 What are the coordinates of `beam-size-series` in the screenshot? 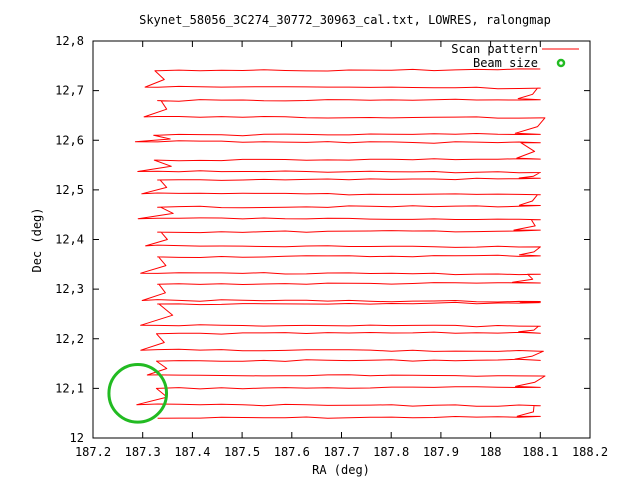 It's located at (138, 393).